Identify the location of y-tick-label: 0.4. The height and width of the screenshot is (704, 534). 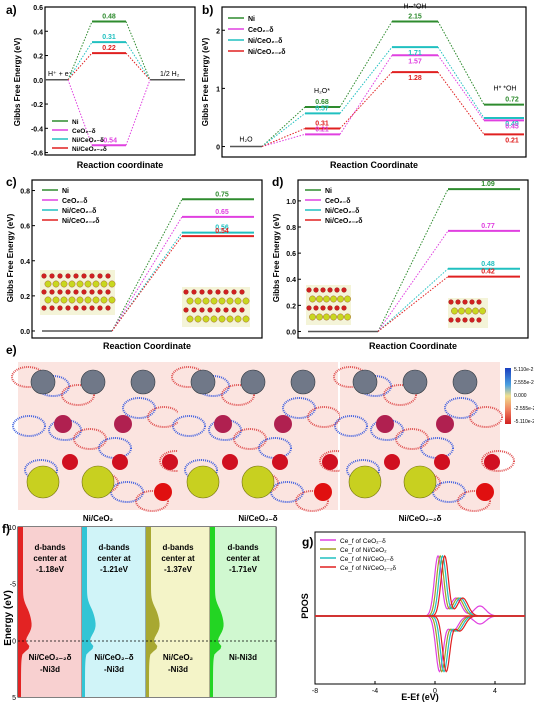
(25, 262).